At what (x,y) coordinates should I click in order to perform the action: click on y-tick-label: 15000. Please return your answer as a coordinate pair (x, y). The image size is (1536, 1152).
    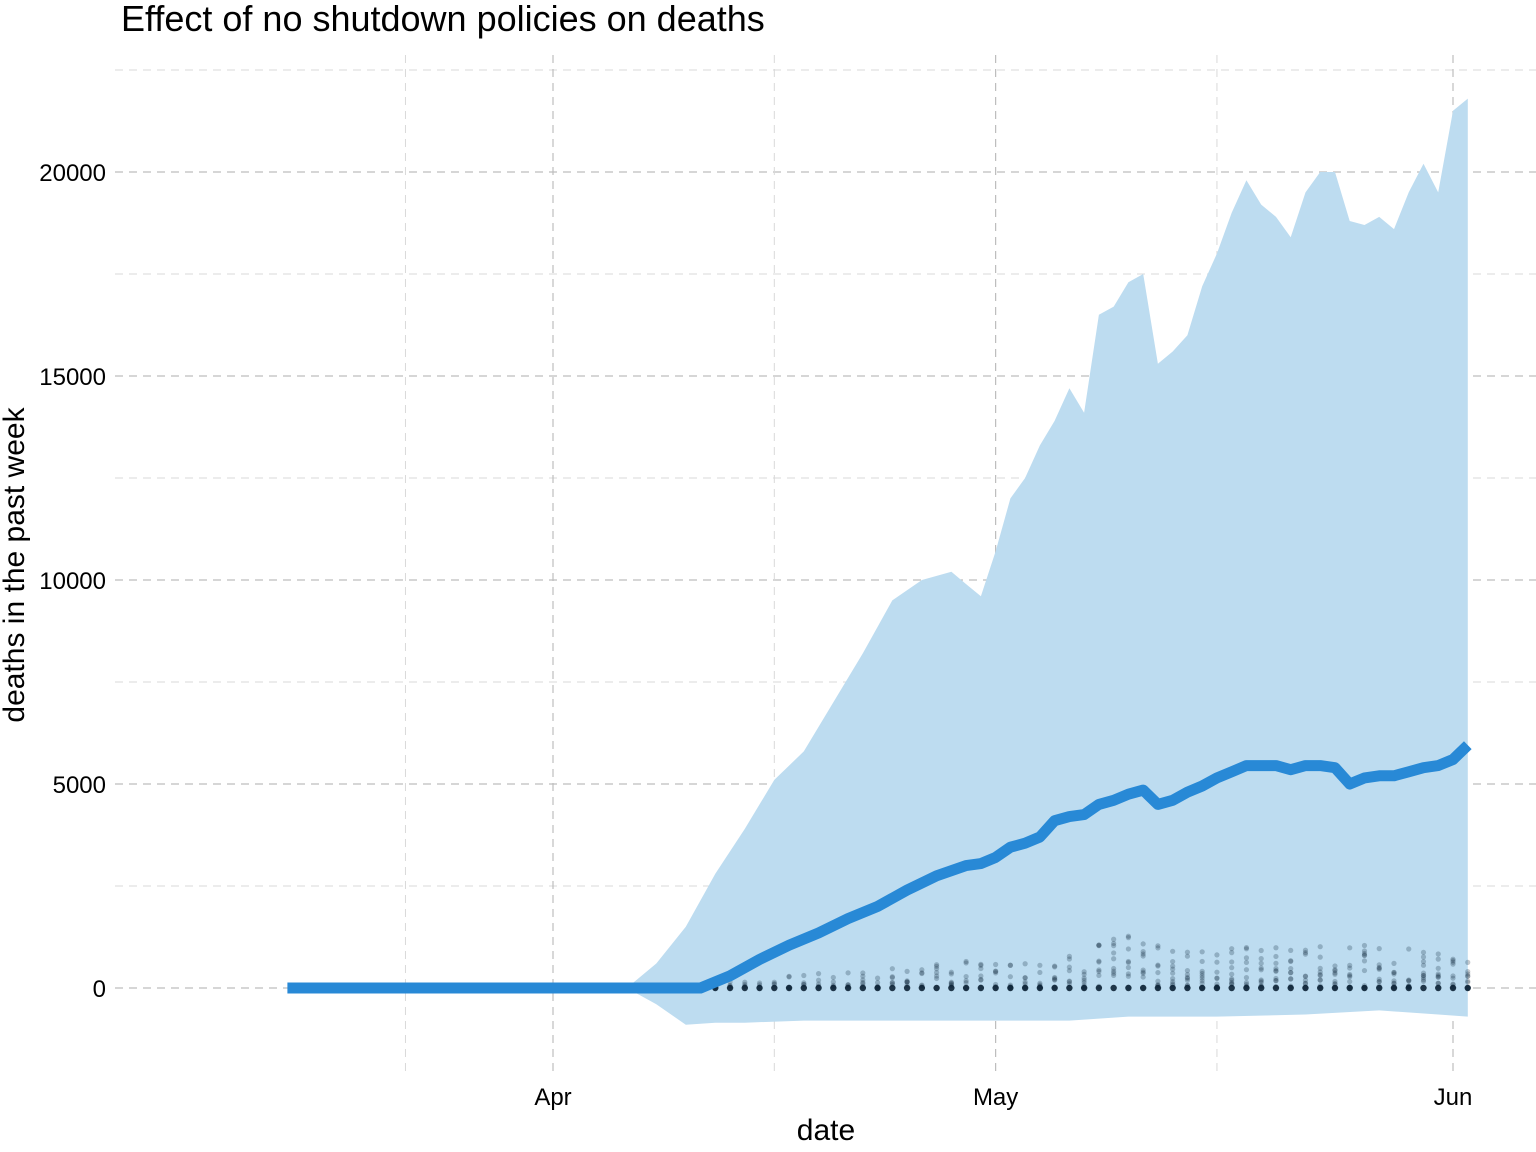
    Looking at the image, I should click on (72, 377).